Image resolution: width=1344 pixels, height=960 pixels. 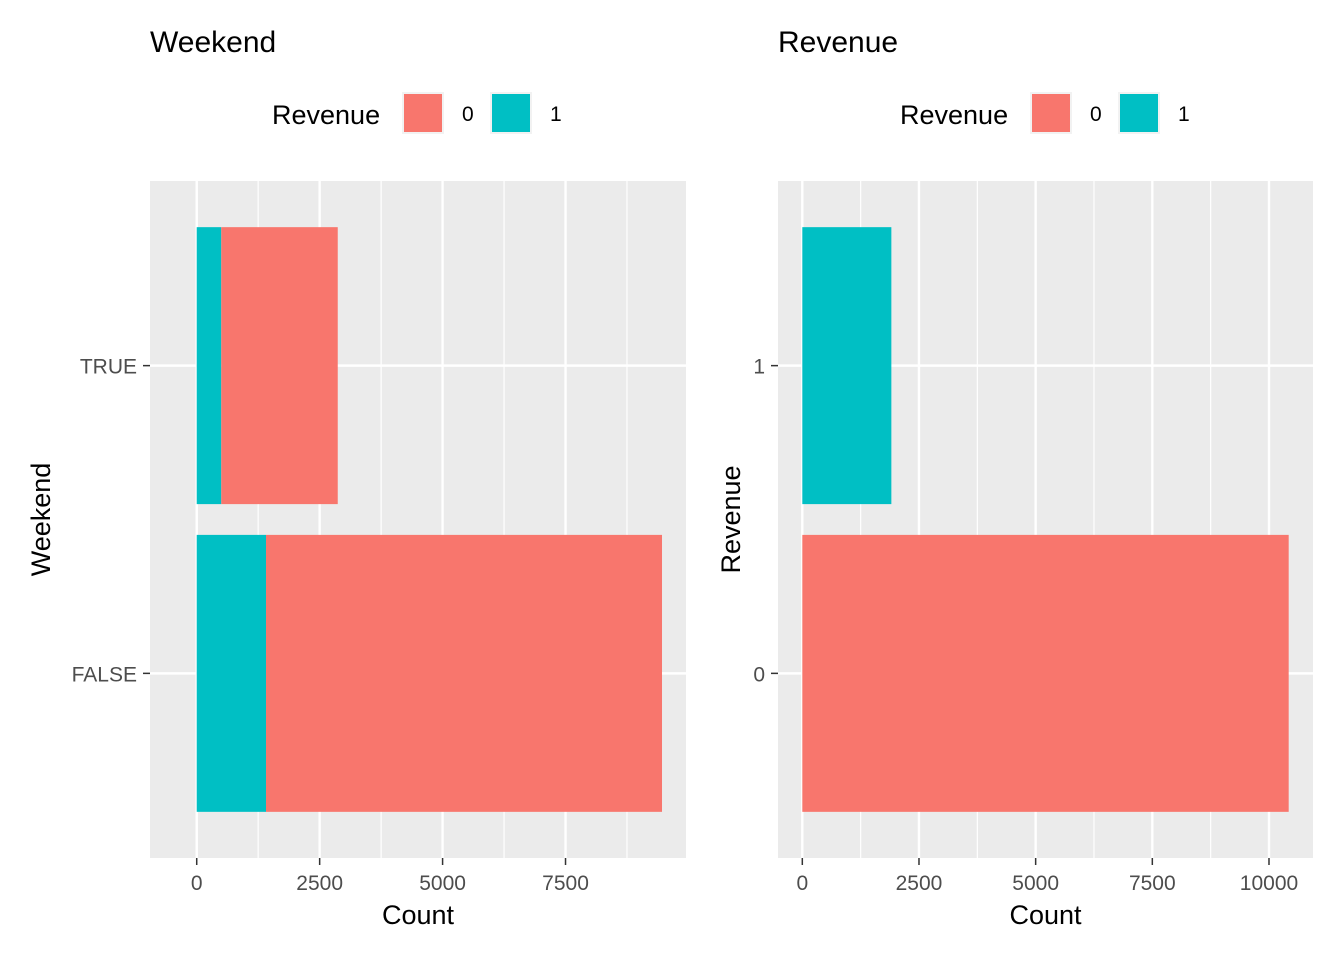 I want to click on chart-title: Weekend, so click(x=213, y=42).